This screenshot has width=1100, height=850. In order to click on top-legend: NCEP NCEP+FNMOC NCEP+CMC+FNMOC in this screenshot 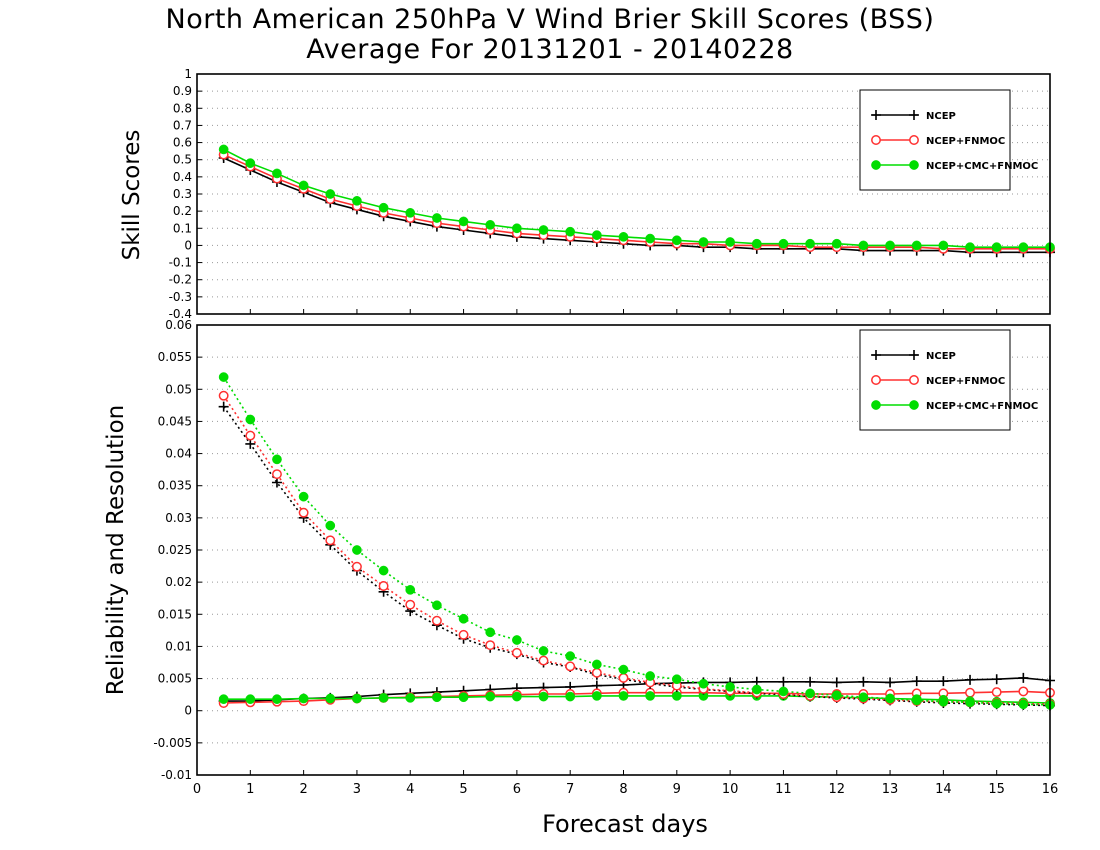, I will do `click(948, 140)`.